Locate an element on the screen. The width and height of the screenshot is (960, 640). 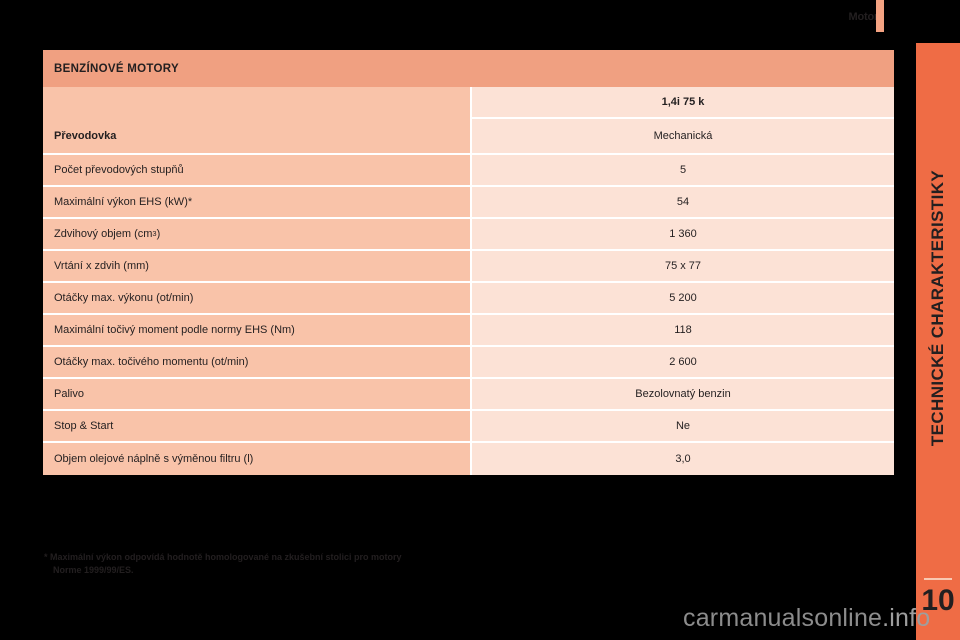
watermark: carmanualsonline.info is located at coordinates (806, 618).